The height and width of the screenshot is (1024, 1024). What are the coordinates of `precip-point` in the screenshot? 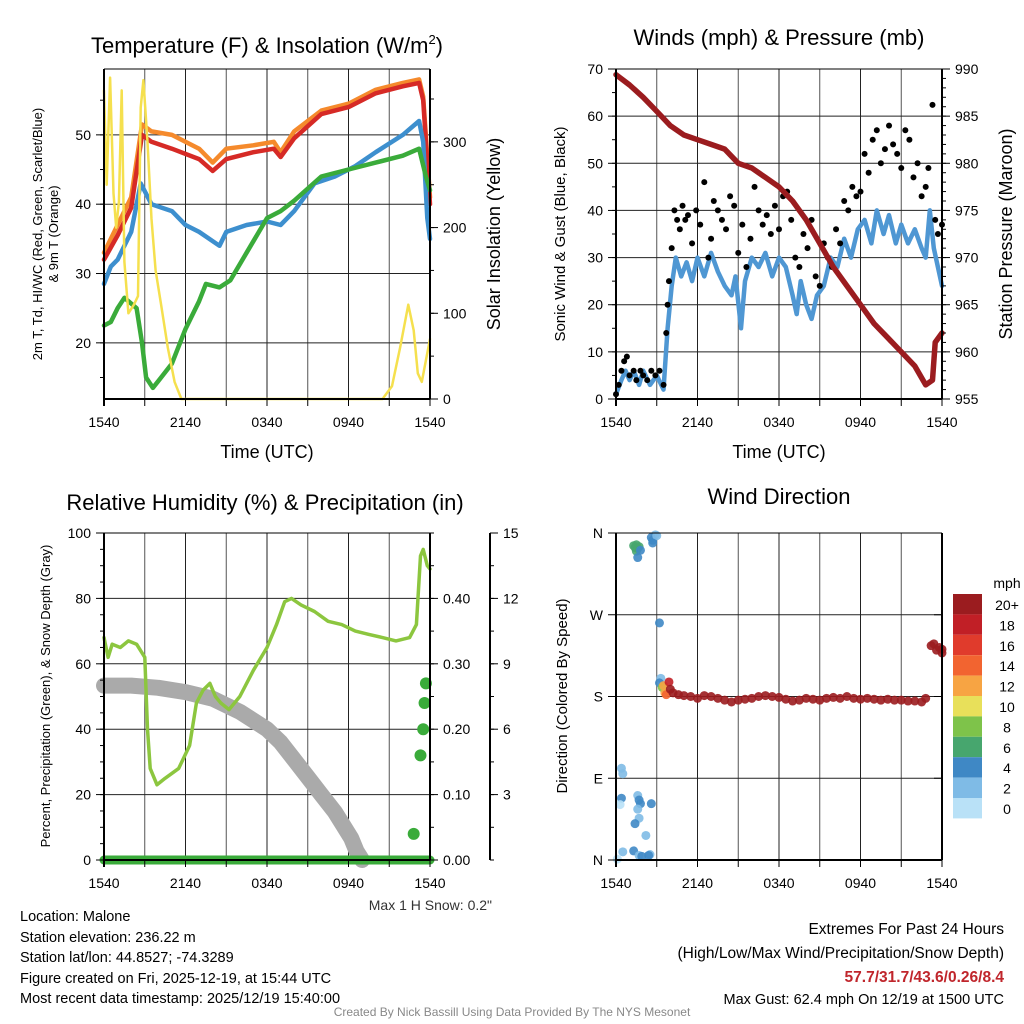 It's located at (423, 729).